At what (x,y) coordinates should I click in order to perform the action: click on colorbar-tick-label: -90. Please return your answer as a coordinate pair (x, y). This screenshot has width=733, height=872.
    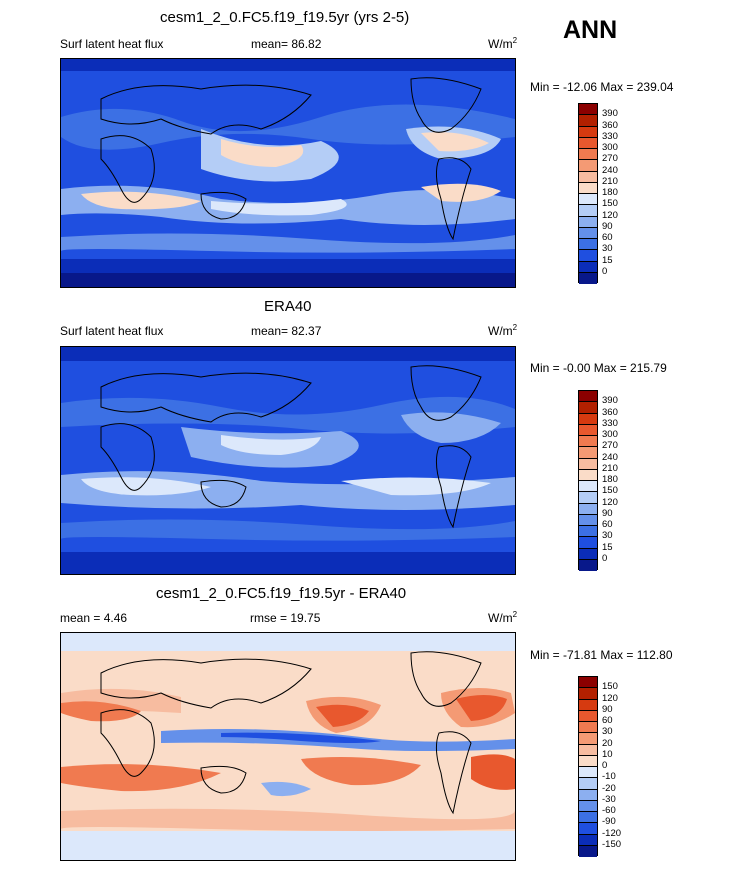
    Looking at the image, I should click on (609, 822).